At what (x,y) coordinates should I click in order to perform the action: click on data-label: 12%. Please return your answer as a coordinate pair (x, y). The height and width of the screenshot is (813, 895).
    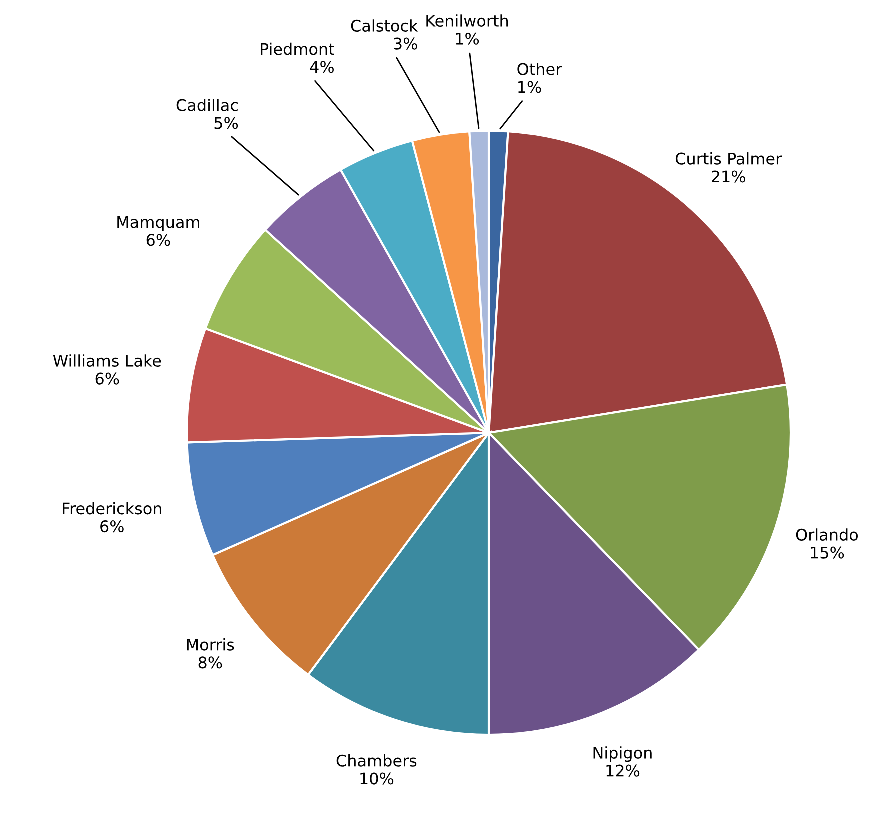
    Looking at the image, I should click on (623, 770).